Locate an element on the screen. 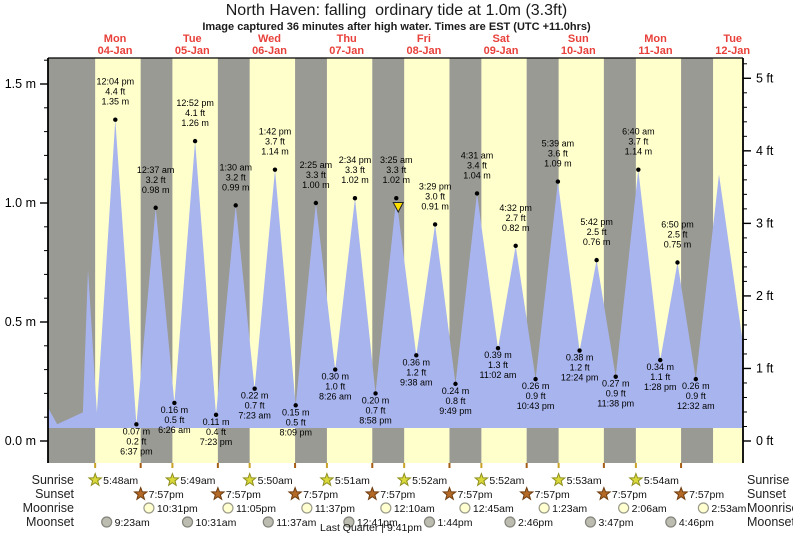 This screenshot has height=538, width=793. moonrise-time: 2:53am is located at coordinates (728, 509).